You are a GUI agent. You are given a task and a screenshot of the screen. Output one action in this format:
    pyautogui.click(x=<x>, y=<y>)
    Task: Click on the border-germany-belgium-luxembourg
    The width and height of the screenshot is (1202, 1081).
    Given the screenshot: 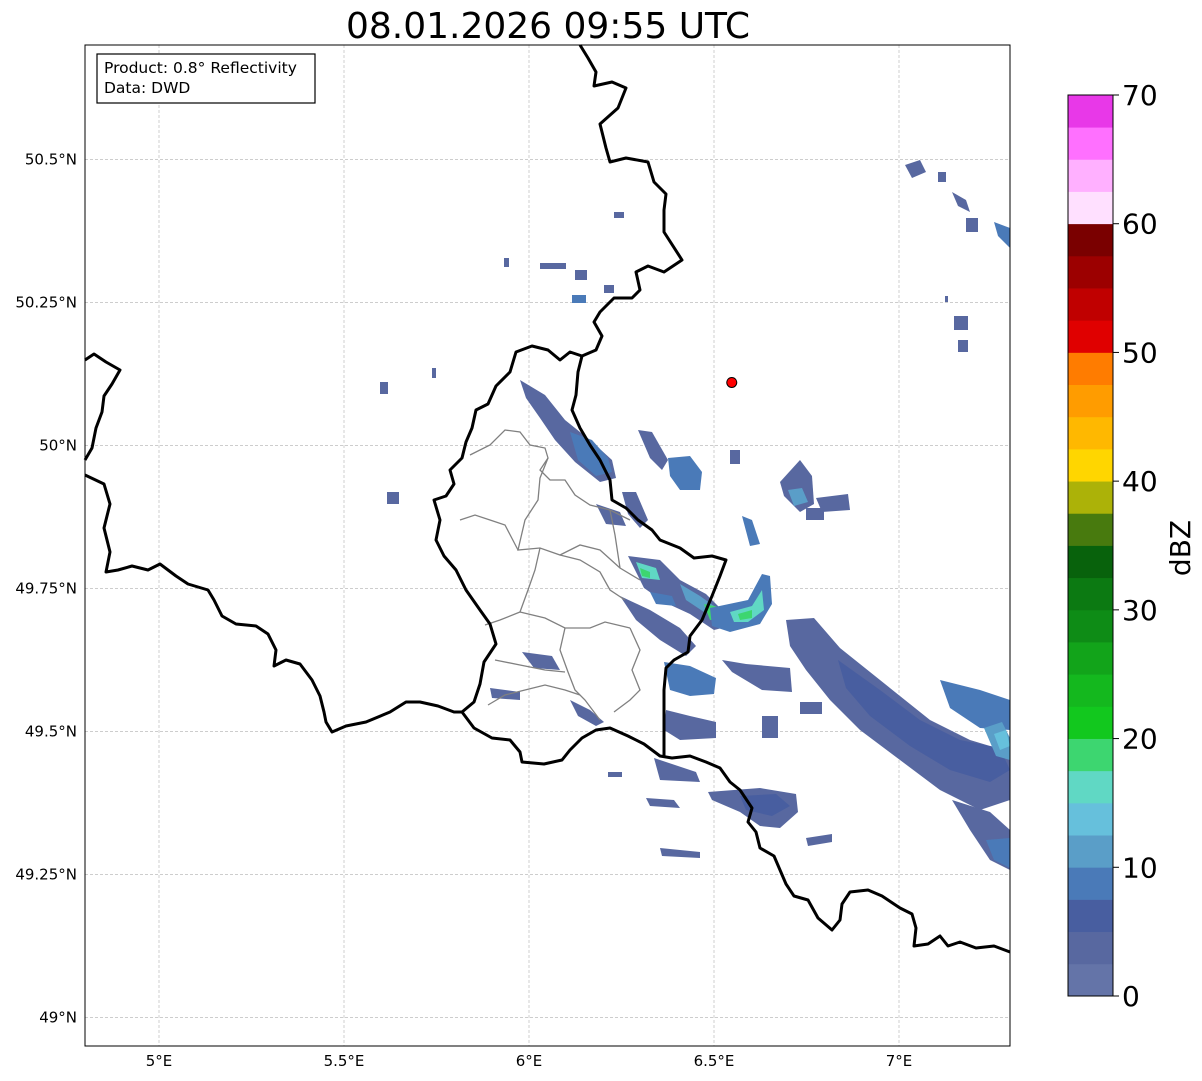 What is the action you would take?
    pyautogui.click(x=649, y=401)
    